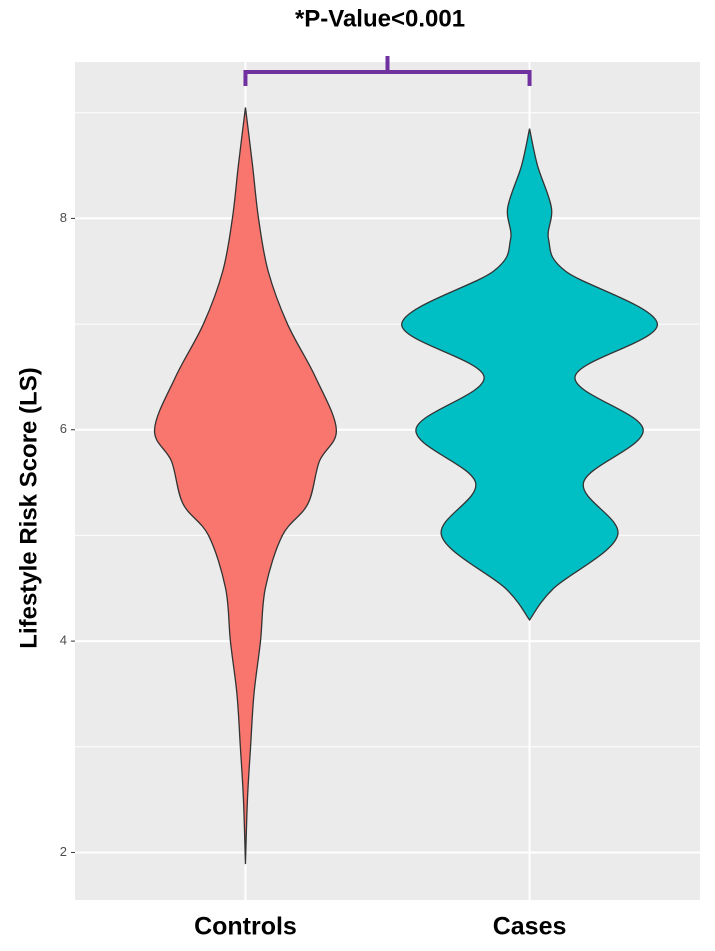 Image resolution: width=715 pixels, height=951 pixels. Describe the element at coordinates (63, 640) in the screenshot. I see `y-tick-label: 4` at that location.